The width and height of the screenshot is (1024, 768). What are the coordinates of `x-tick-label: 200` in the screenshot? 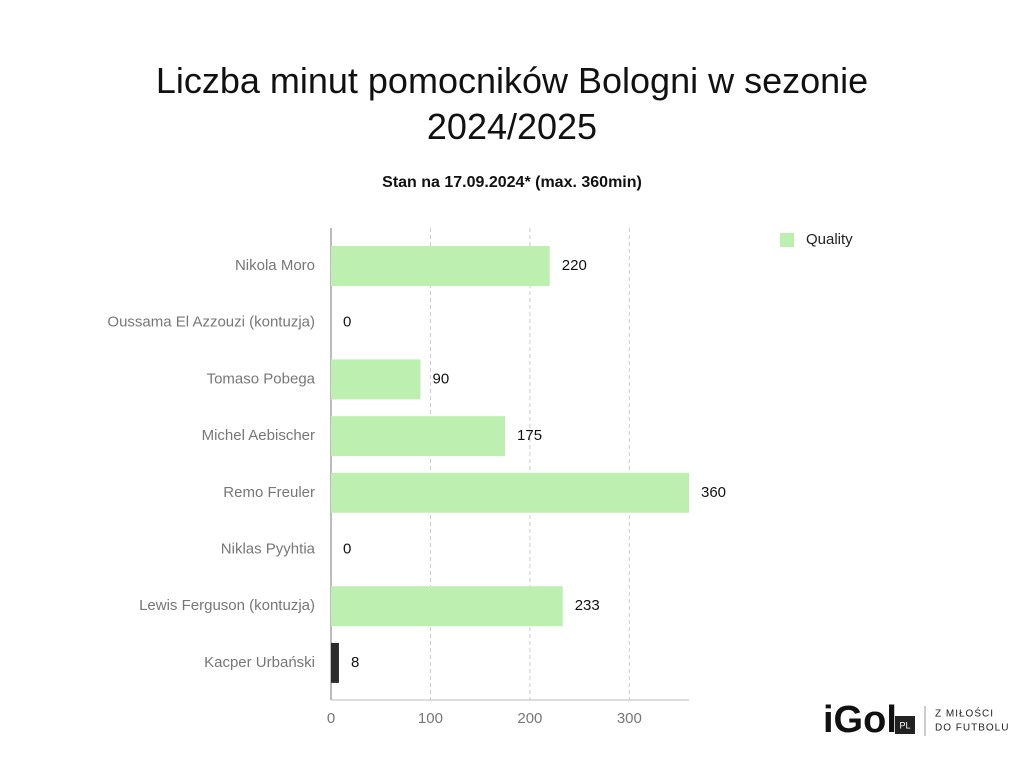 It's located at (529, 718).